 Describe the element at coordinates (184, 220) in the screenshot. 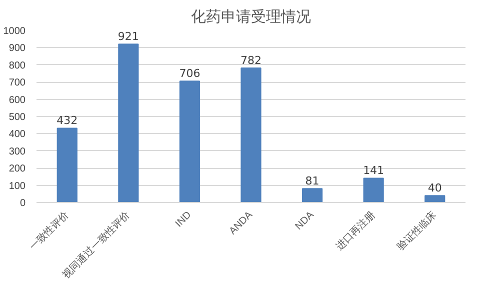

I see `x-tick-label: IND` at that location.